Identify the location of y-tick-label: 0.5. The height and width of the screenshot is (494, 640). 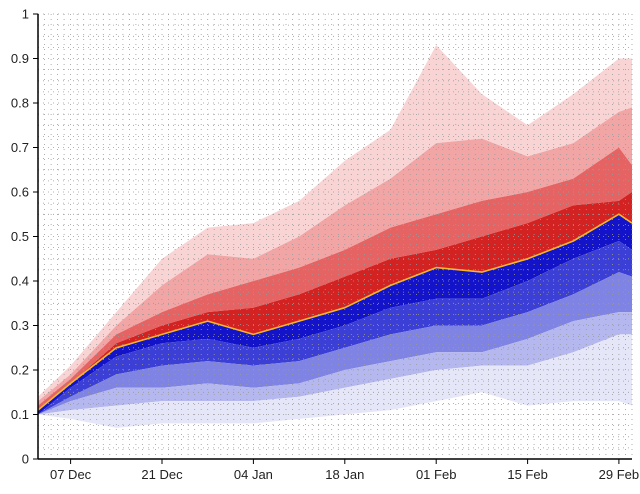
(20, 236).